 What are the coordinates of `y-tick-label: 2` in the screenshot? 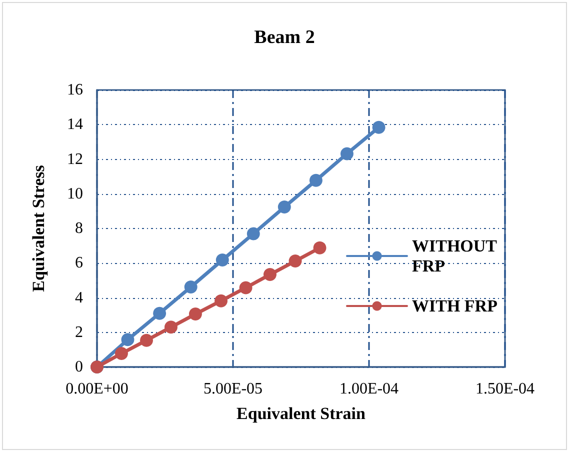 It's located at (79, 332).